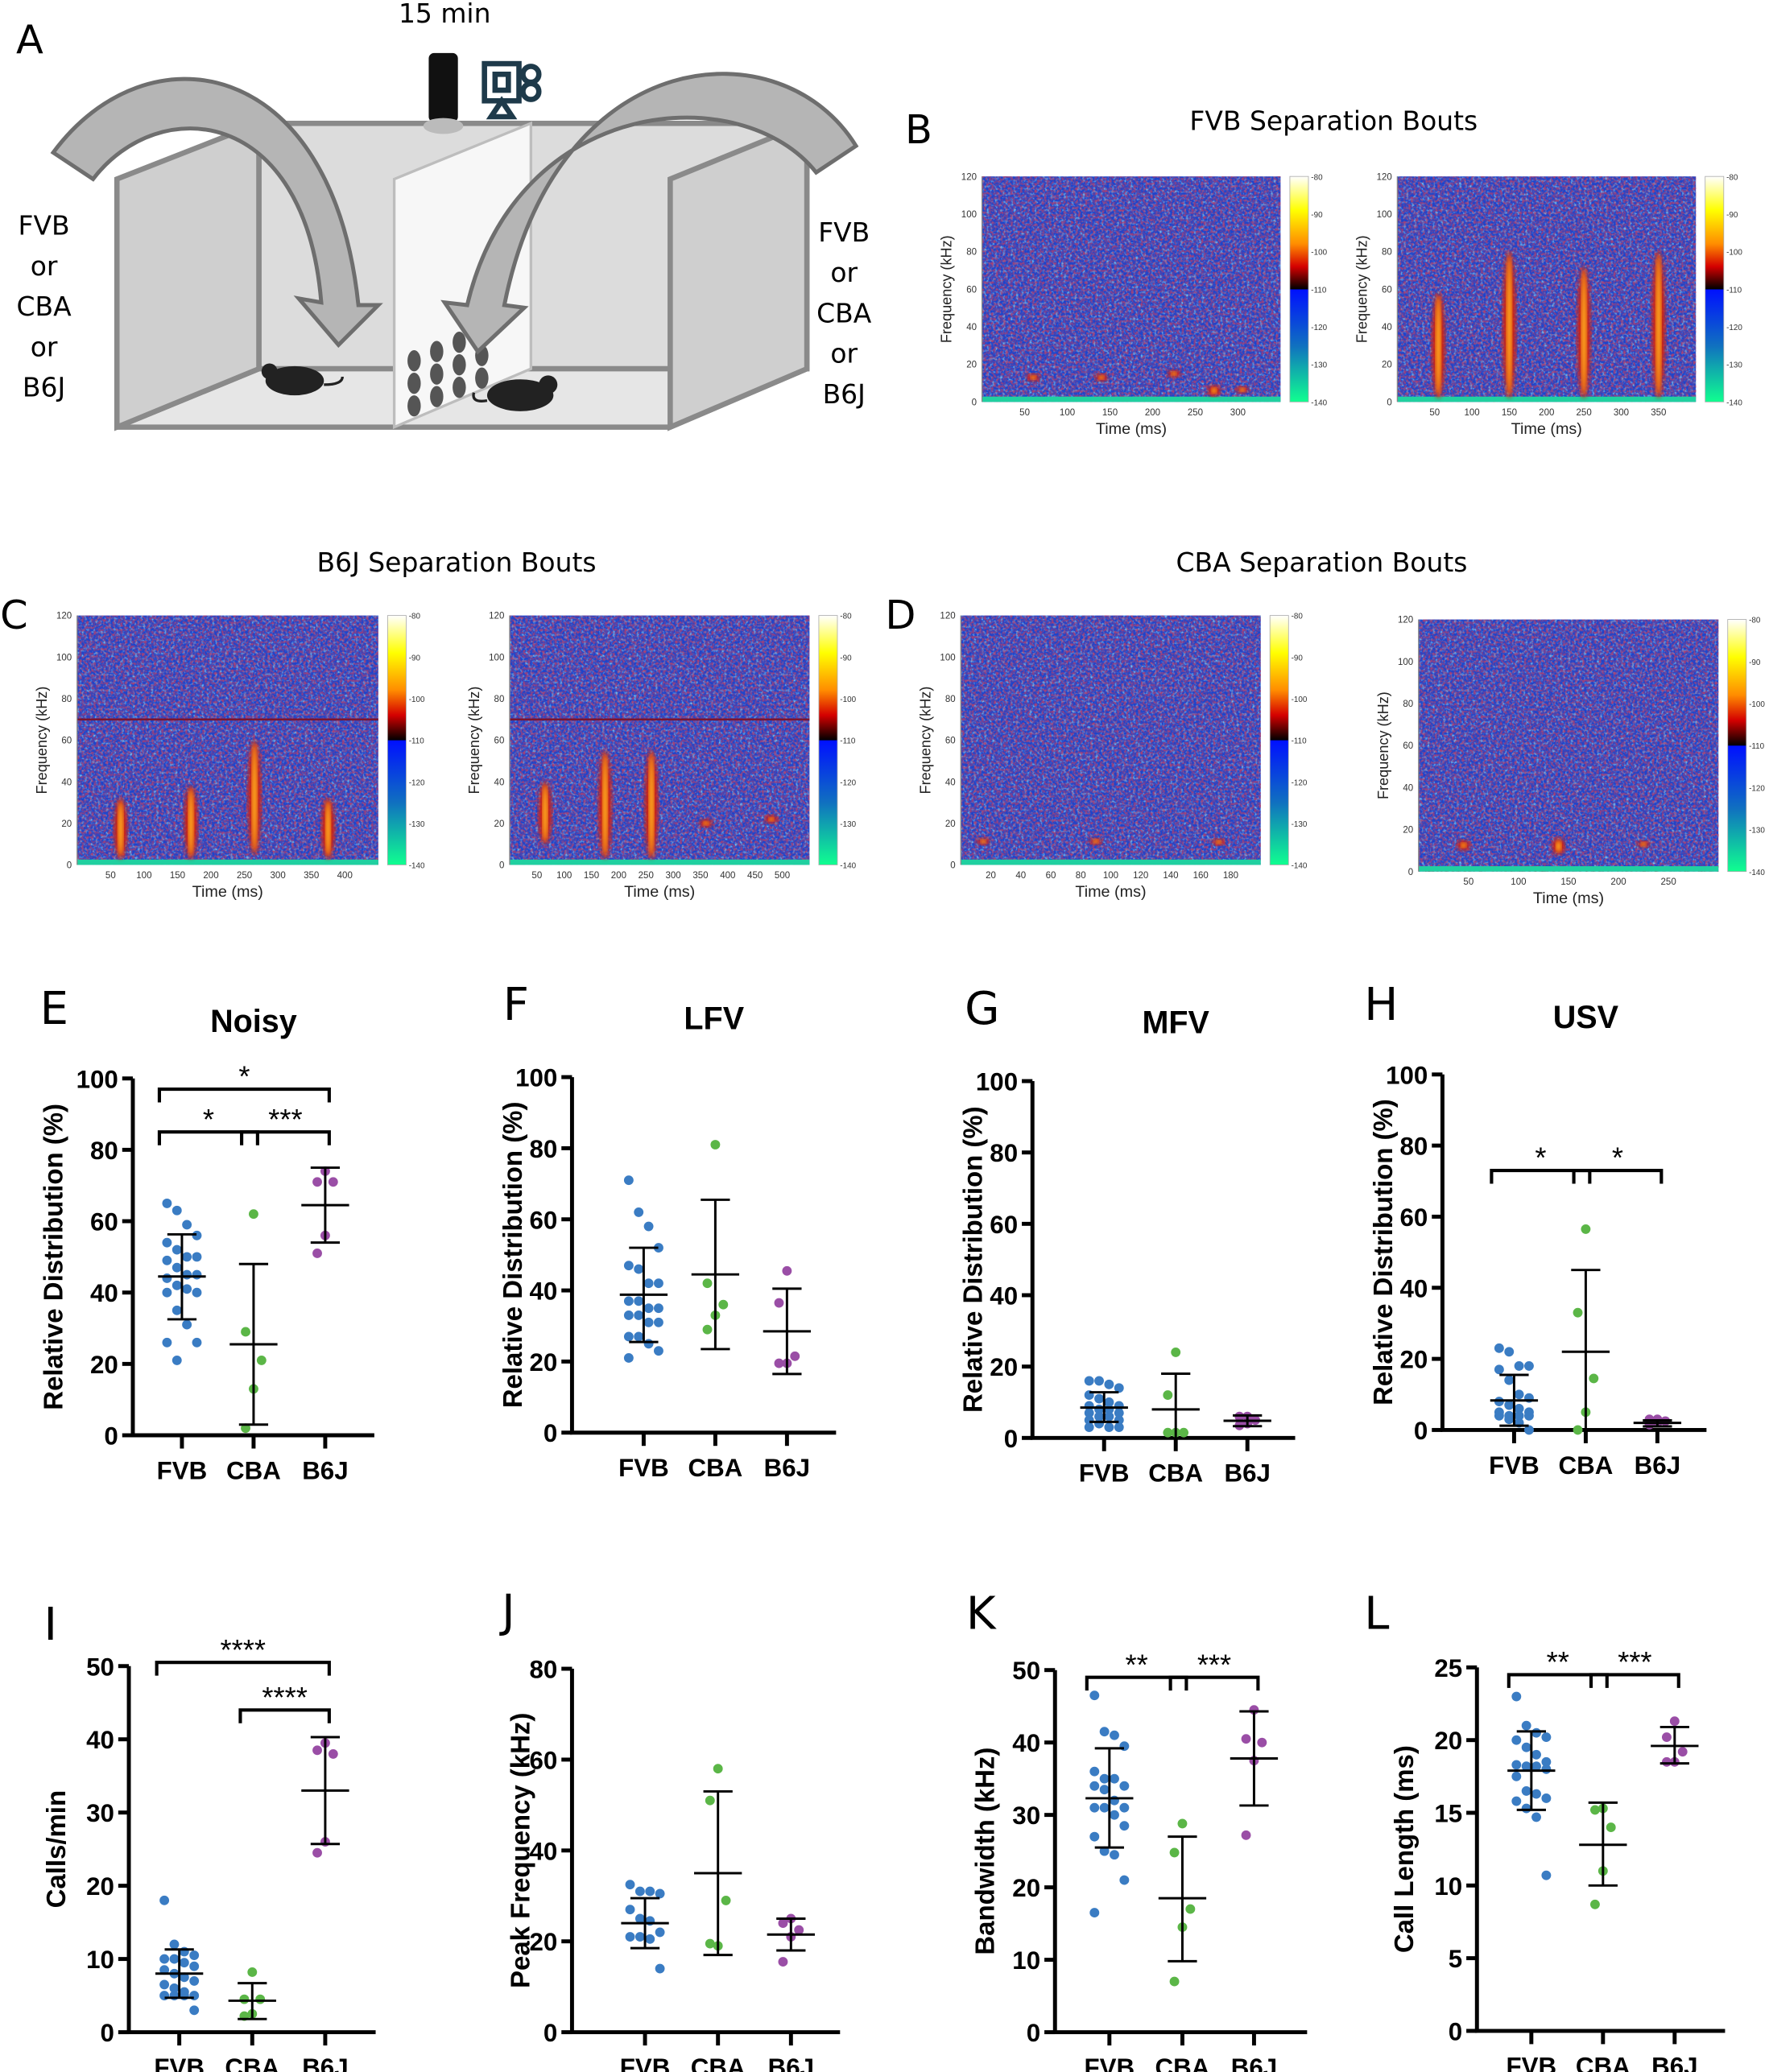  Describe the element at coordinates (1140, 876) in the screenshot. I see `x-tick-label: 120` at that location.